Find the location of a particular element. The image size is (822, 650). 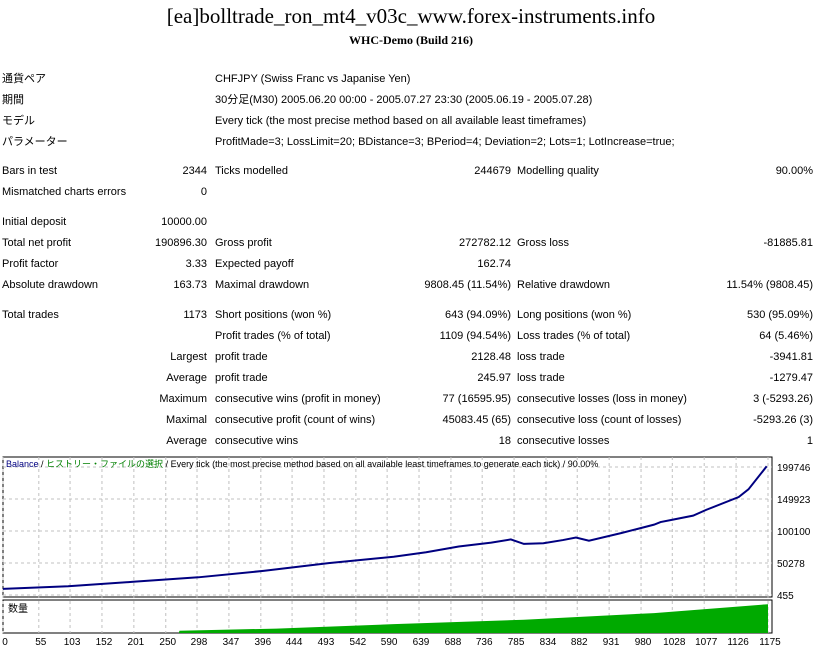

x-tick-label: 590 is located at coordinates (389, 642).